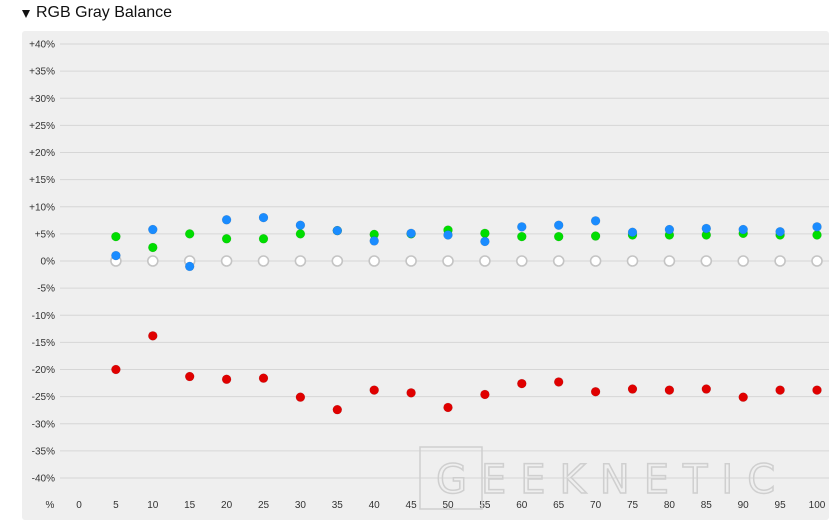 The image size is (829, 529). Describe the element at coordinates (42, 45) in the screenshot. I see `y-tick-label: +40%` at that location.